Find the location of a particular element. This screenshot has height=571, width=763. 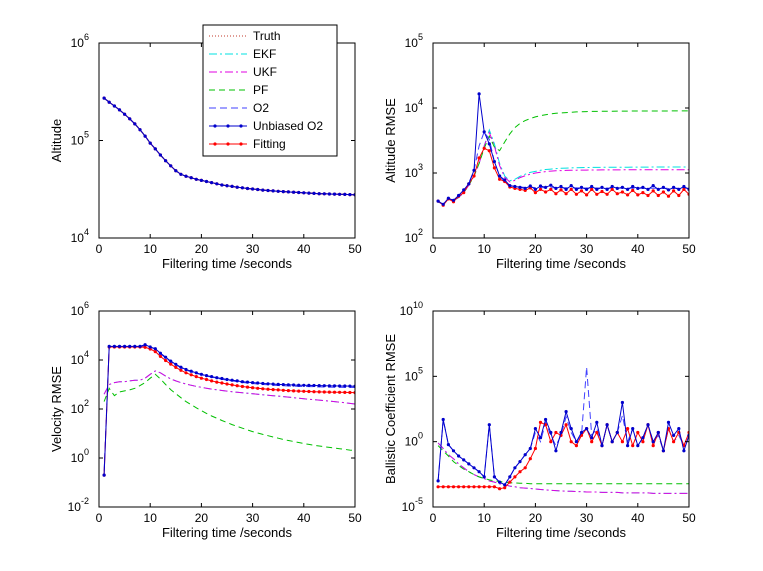

series-line-fitting is located at coordinates (563, 176).